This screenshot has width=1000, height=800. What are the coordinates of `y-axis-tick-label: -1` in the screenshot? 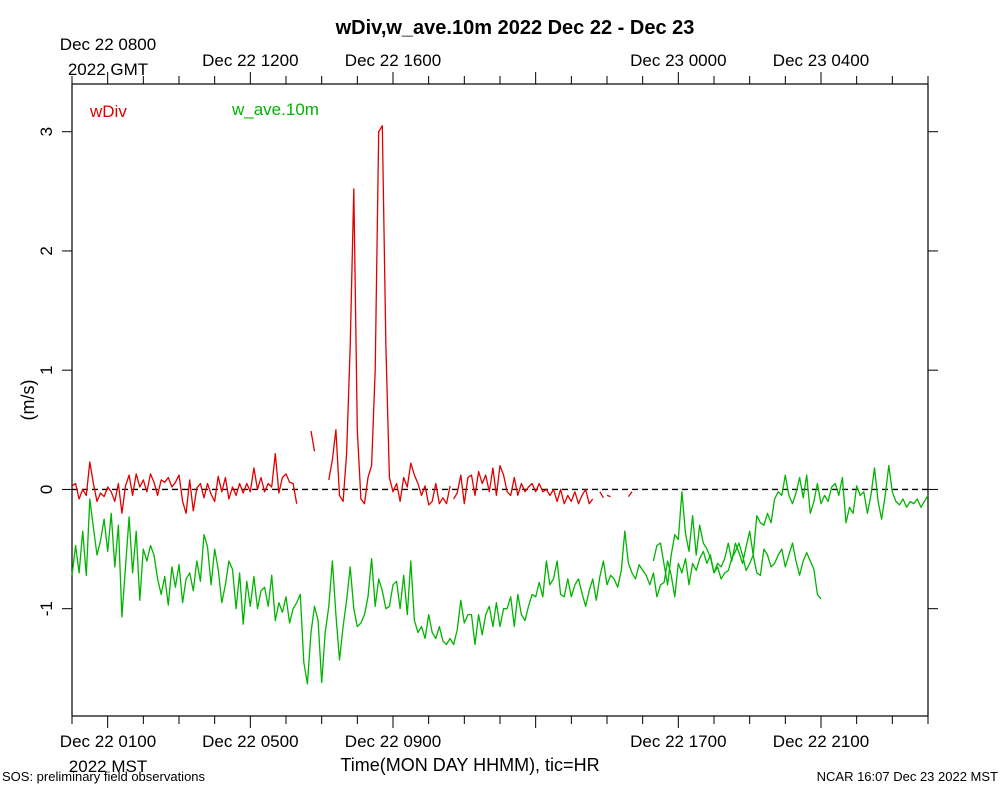 It's located at (46, 608).